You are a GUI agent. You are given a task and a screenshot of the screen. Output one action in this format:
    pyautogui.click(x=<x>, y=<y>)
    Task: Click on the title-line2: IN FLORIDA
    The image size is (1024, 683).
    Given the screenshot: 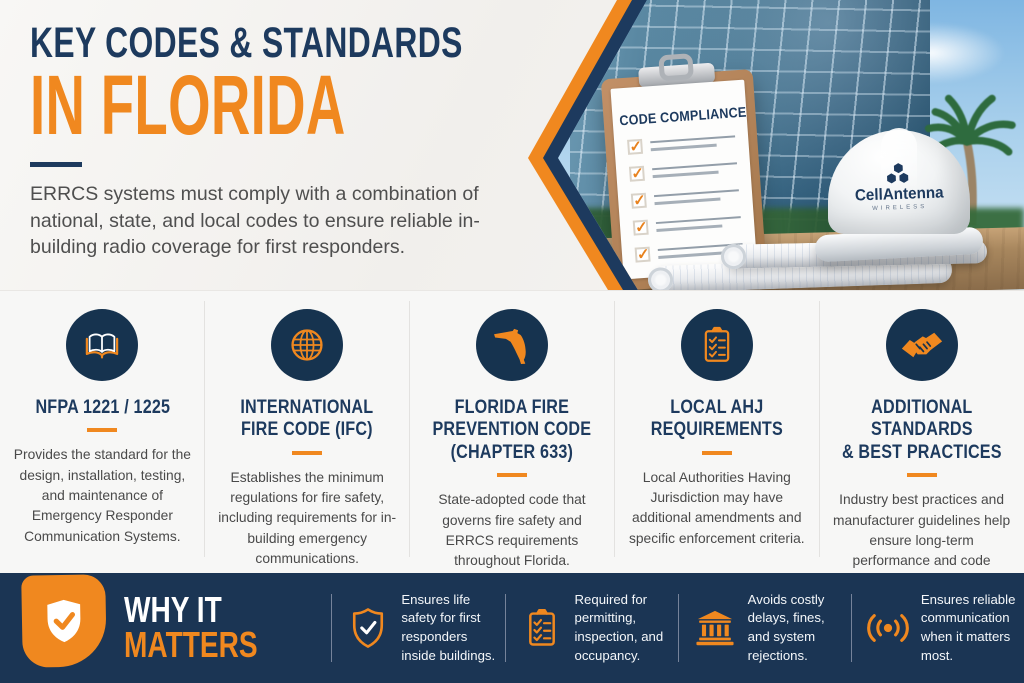 What is the action you would take?
    pyautogui.click(x=188, y=104)
    